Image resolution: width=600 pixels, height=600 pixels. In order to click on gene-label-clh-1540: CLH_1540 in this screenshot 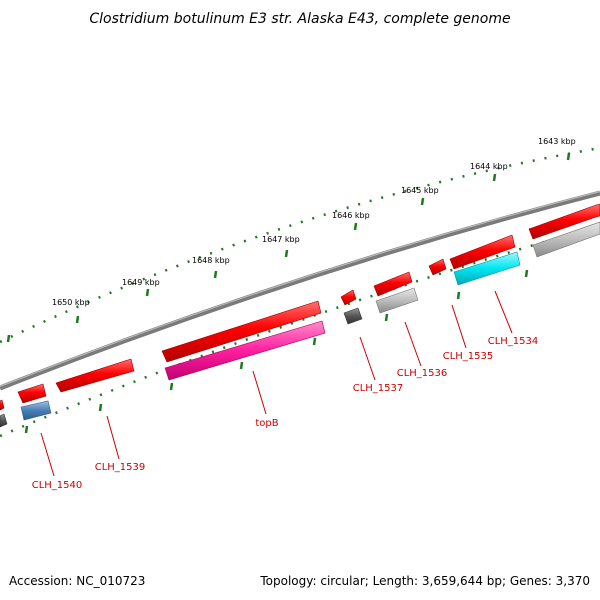, I will do `click(57, 485)`.